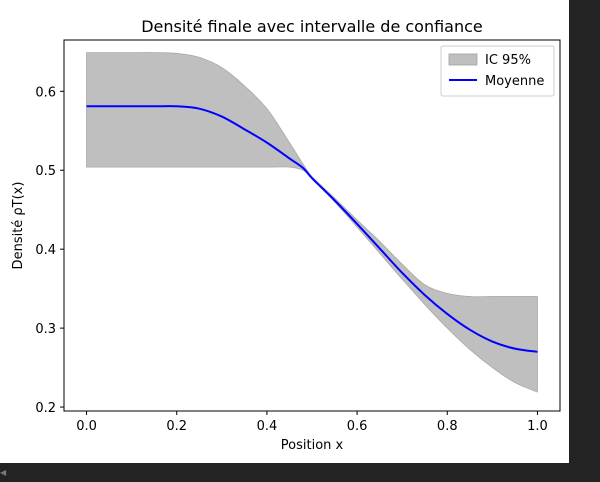  I want to click on scroll-corner: ◀, so click(5, 473).